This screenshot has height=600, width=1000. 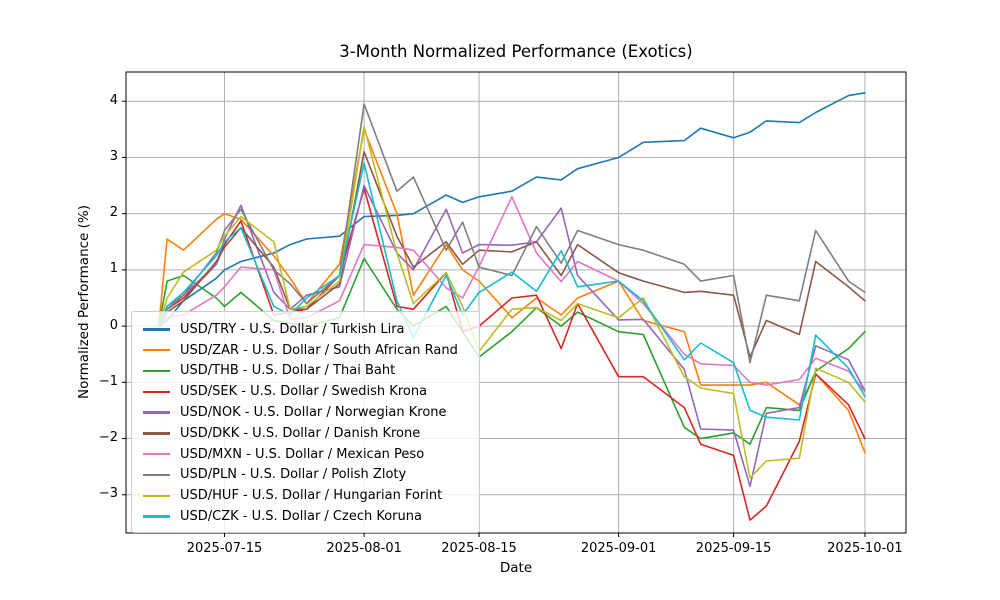 I want to click on legend-item-usd-pln: USD/PLN - U.S. Dollar / Polish Zloty, so click(x=311, y=475).